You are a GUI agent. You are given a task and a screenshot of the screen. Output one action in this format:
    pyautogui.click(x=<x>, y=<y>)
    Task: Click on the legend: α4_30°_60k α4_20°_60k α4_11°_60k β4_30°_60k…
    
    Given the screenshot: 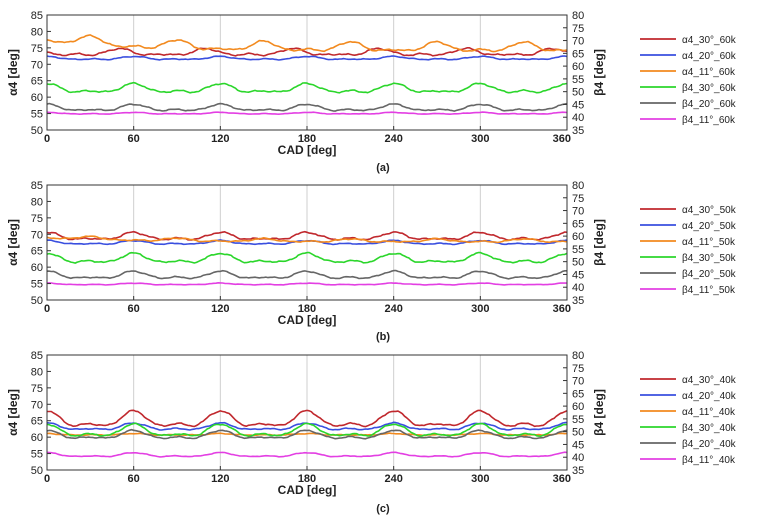 What is the action you would take?
    pyautogui.click(x=688, y=80)
    